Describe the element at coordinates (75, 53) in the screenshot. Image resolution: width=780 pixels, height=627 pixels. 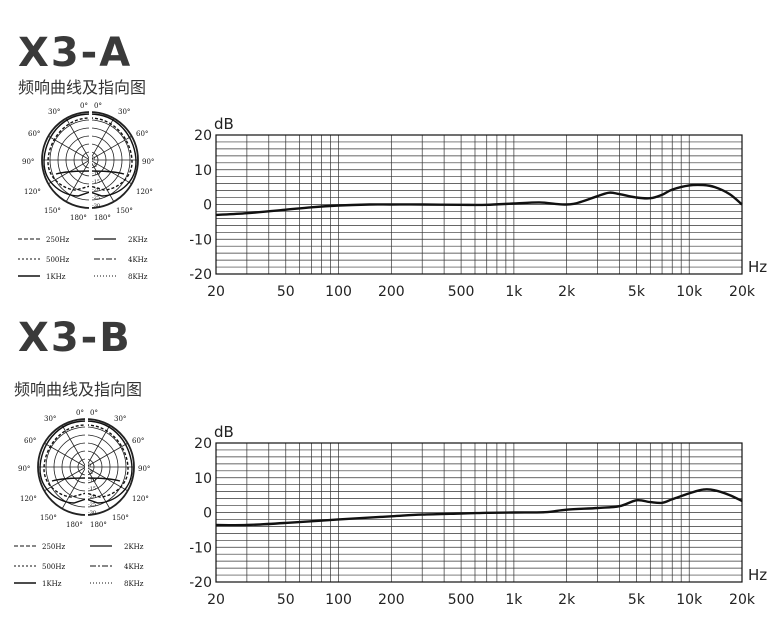
I see `model-title: X3-A` at that location.